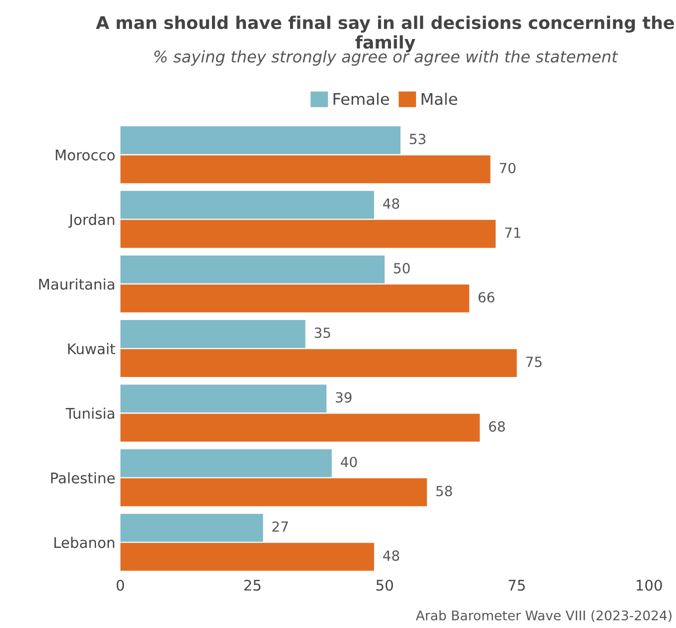 The width and height of the screenshot is (676, 628). I want to click on x-tick-label: 100, so click(649, 585).